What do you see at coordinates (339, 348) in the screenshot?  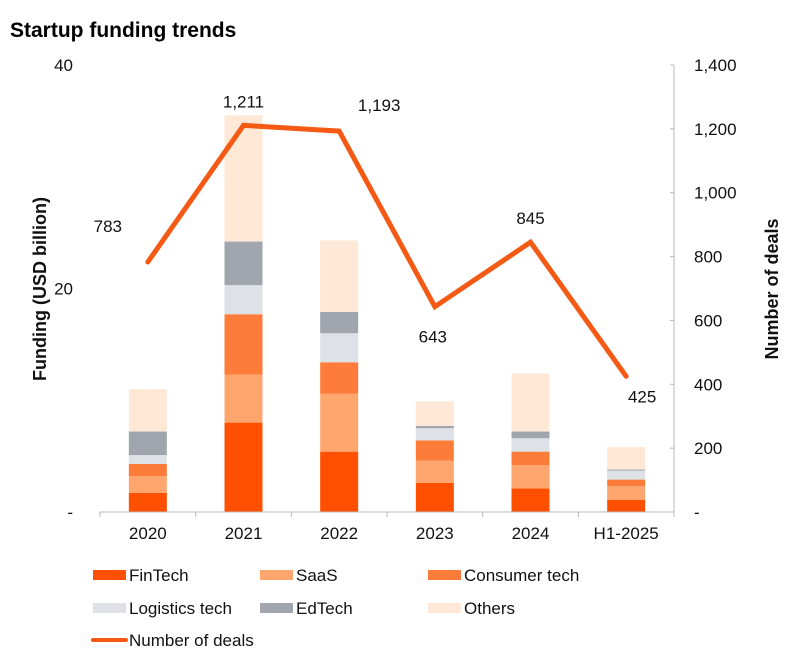 I see `bar-logistics-tech-2022` at bounding box center [339, 348].